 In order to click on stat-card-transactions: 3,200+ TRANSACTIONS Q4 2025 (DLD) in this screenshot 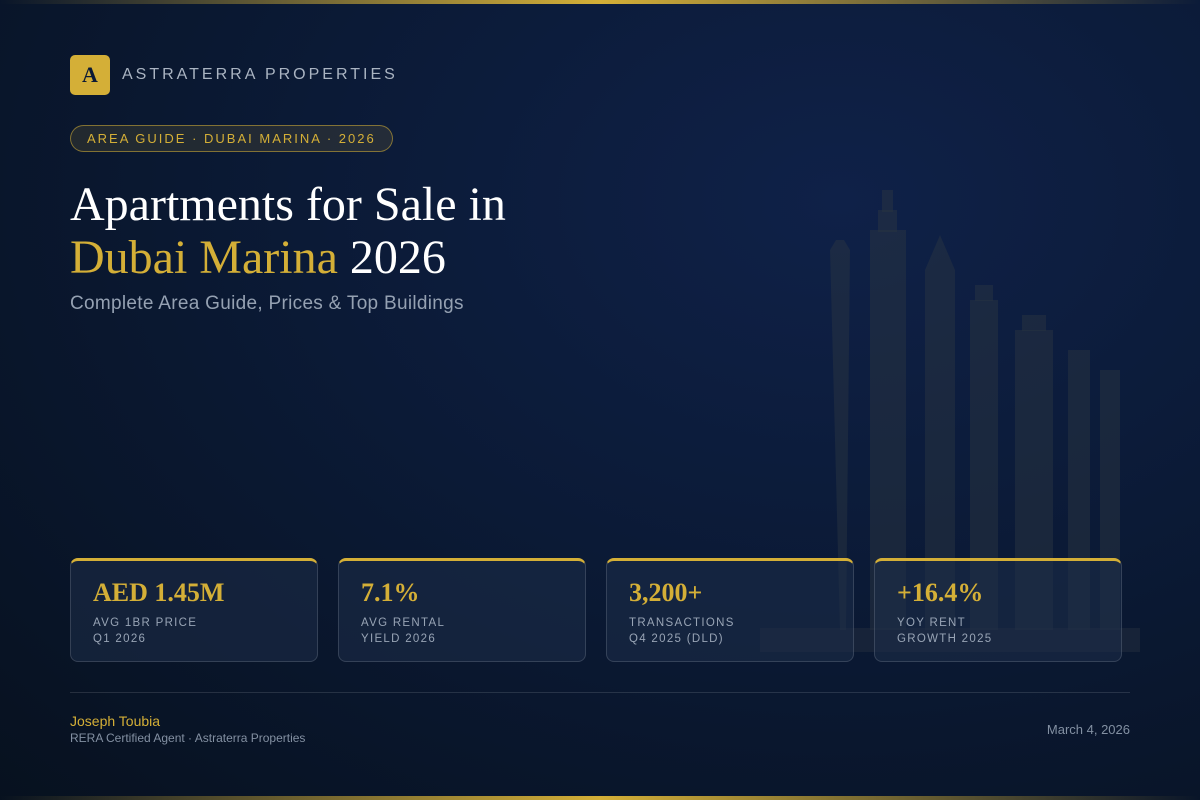, I will do `click(730, 610)`.